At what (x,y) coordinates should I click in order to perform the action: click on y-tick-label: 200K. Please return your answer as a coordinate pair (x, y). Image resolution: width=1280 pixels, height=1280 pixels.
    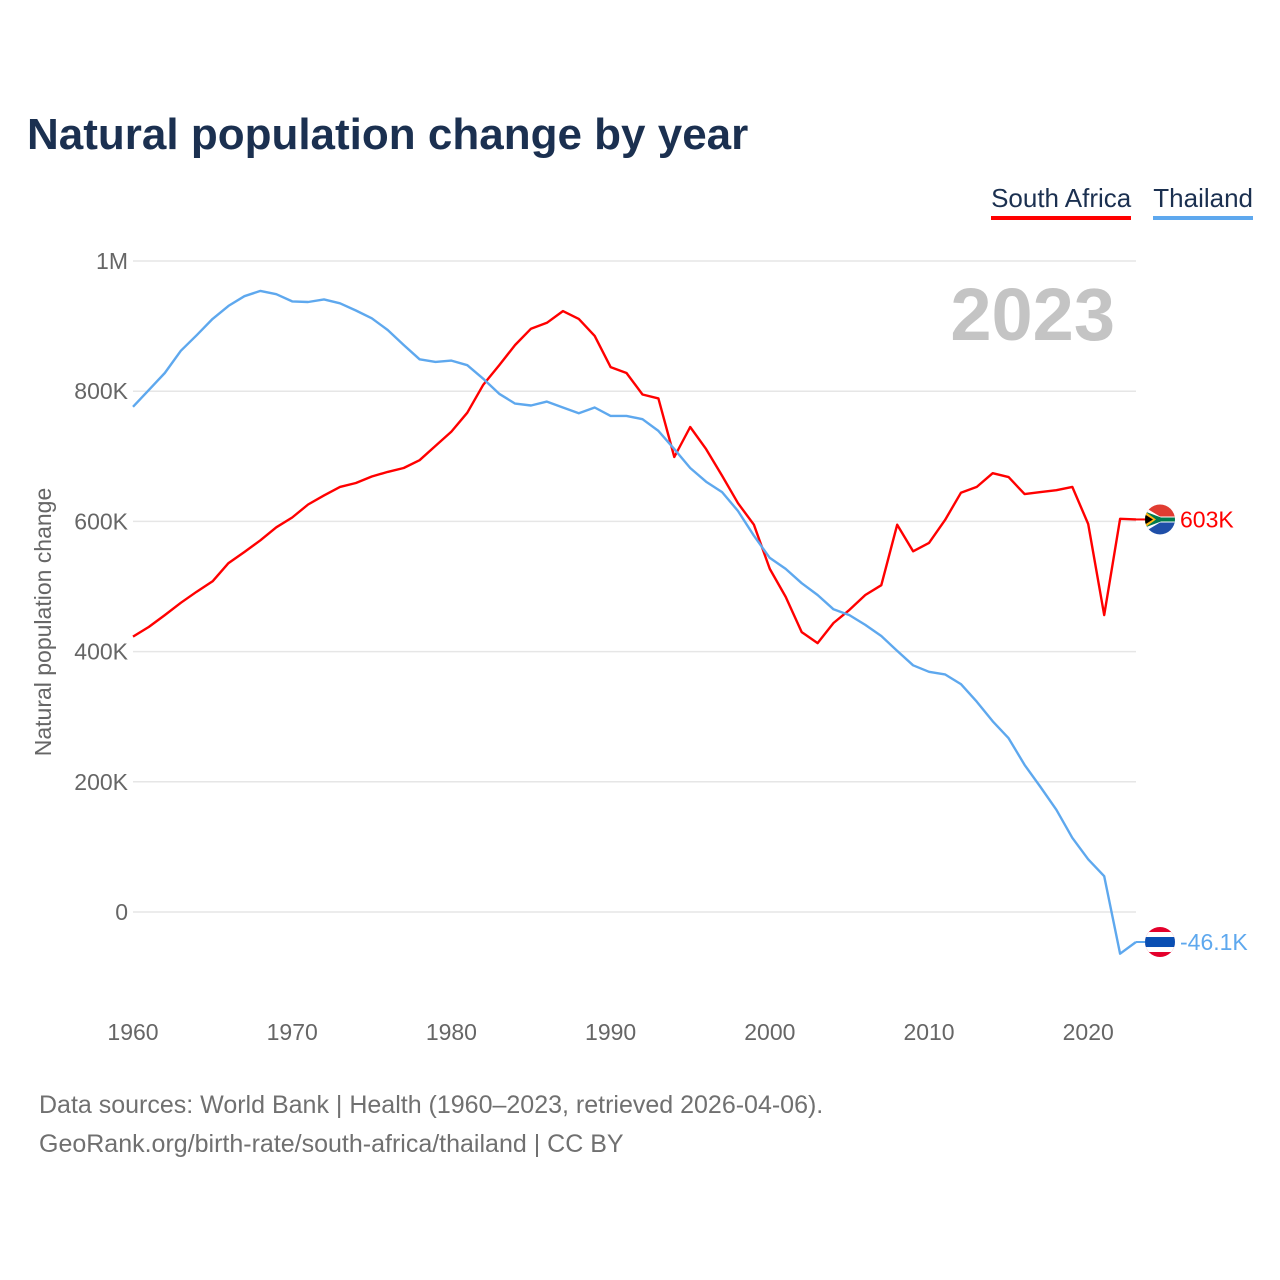
    Looking at the image, I should click on (101, 782).